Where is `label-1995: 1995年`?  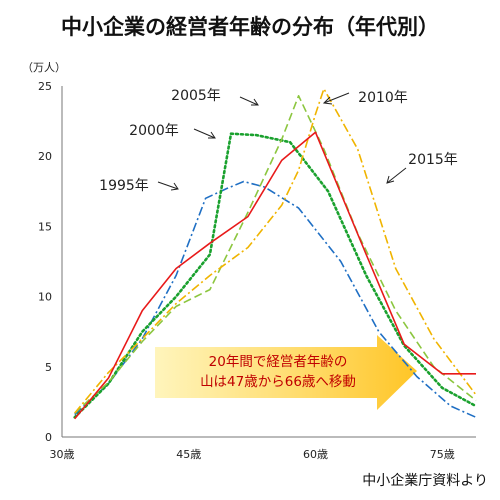 label-1995: 1995年 is located at coordinates (124, 186).